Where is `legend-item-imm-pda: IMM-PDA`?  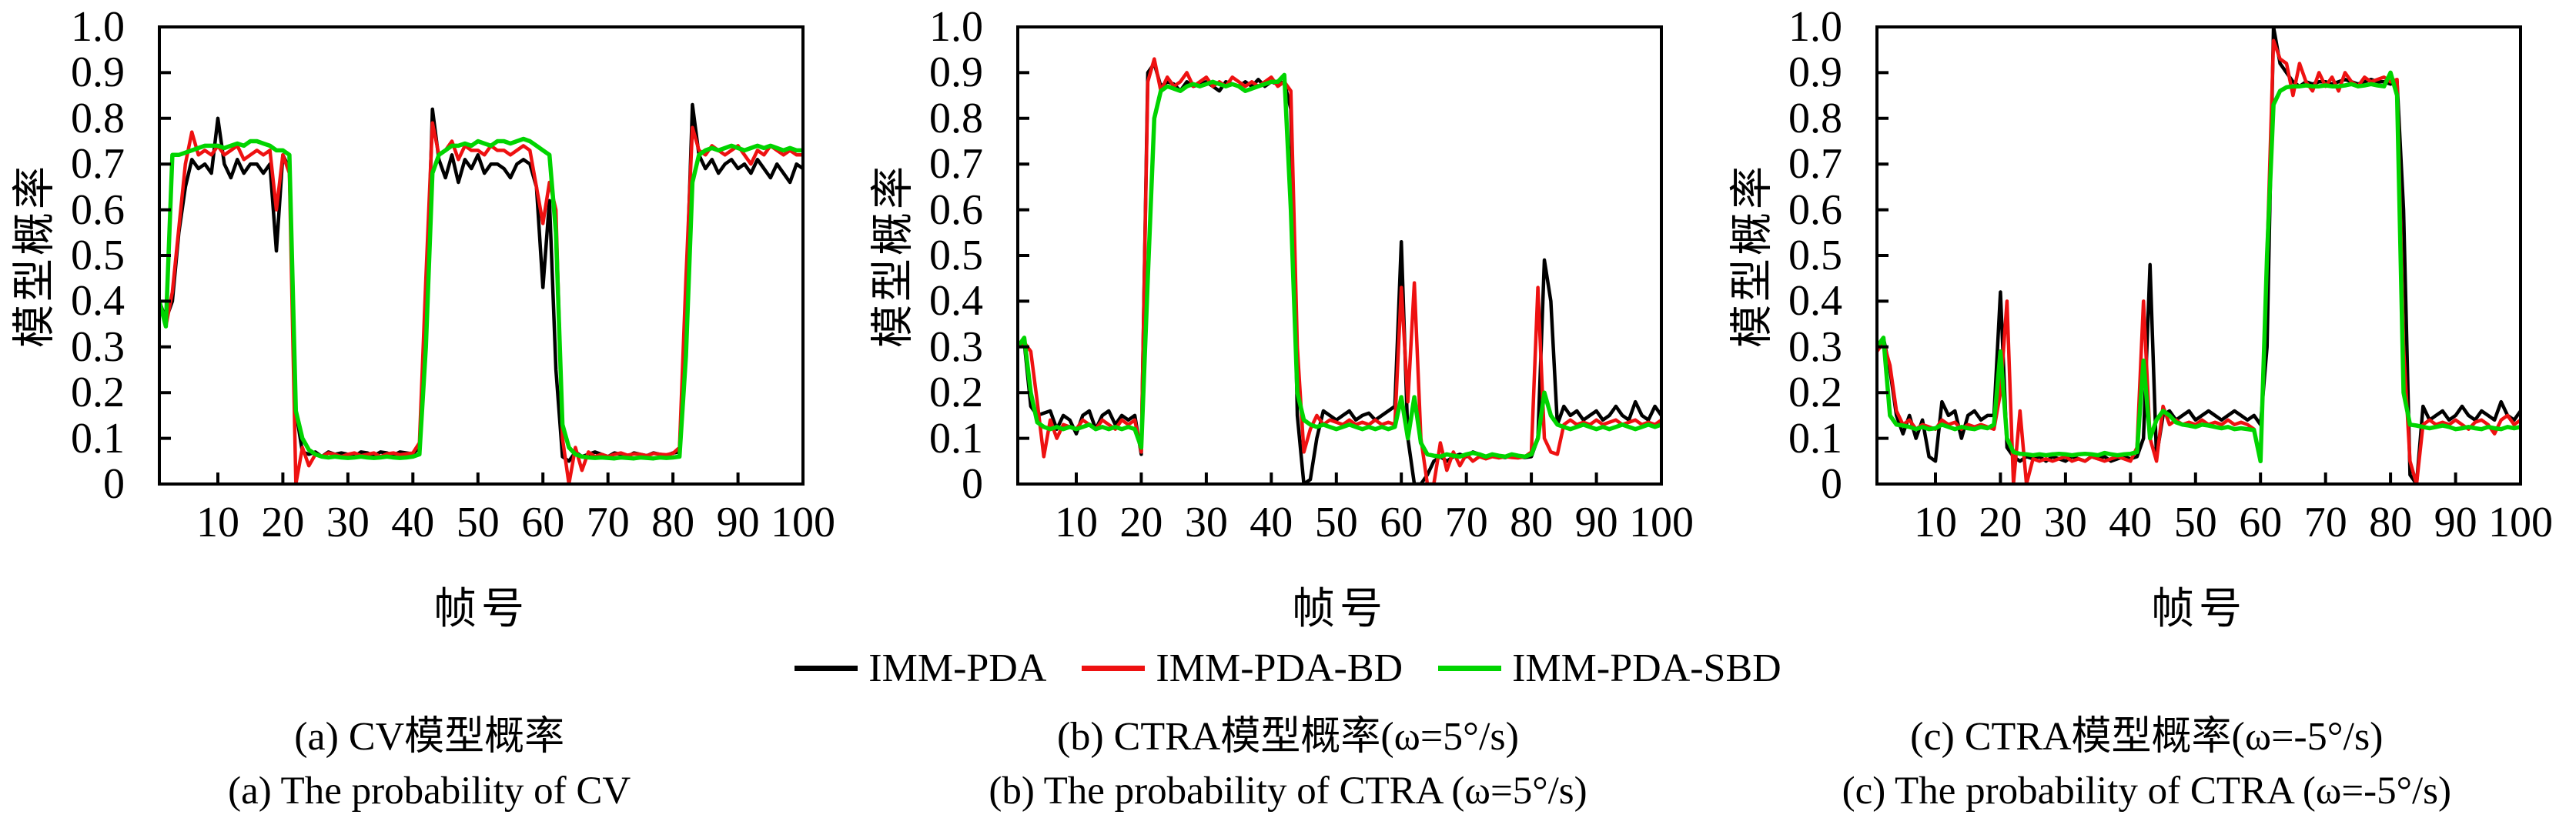
legend-item-imm-pda: IMM-PDA is located at coordinates (921, 668).